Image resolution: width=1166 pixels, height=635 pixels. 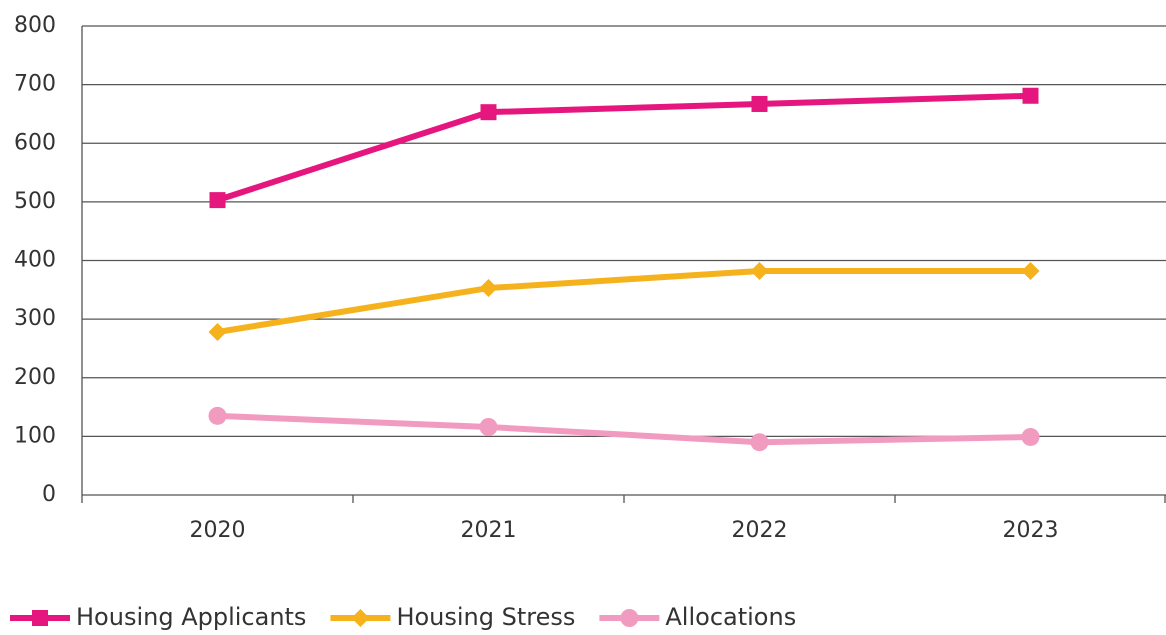 I want to click on y-tick-label: 800, so click(x=35, y=25).